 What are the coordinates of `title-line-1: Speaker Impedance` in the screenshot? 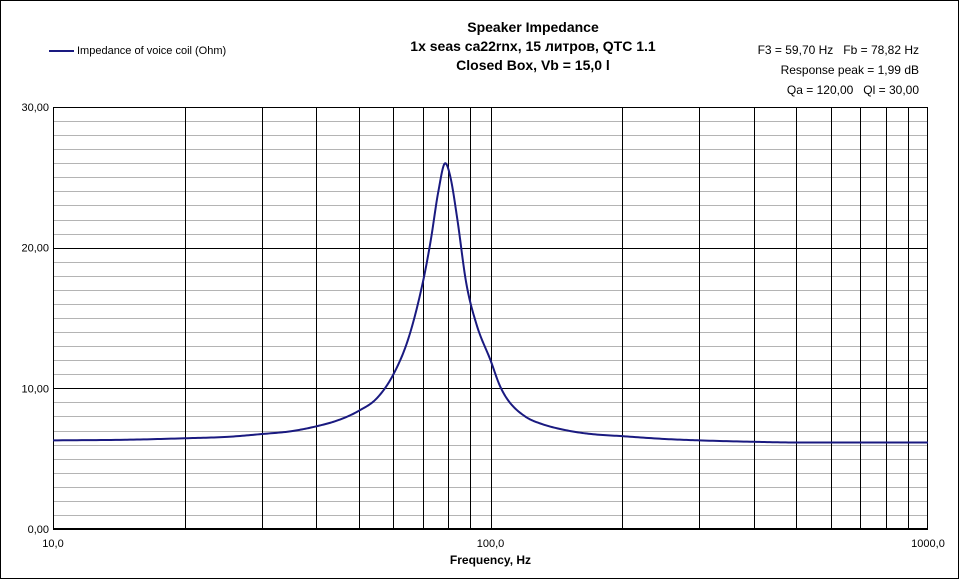 It's located at (533, 27).